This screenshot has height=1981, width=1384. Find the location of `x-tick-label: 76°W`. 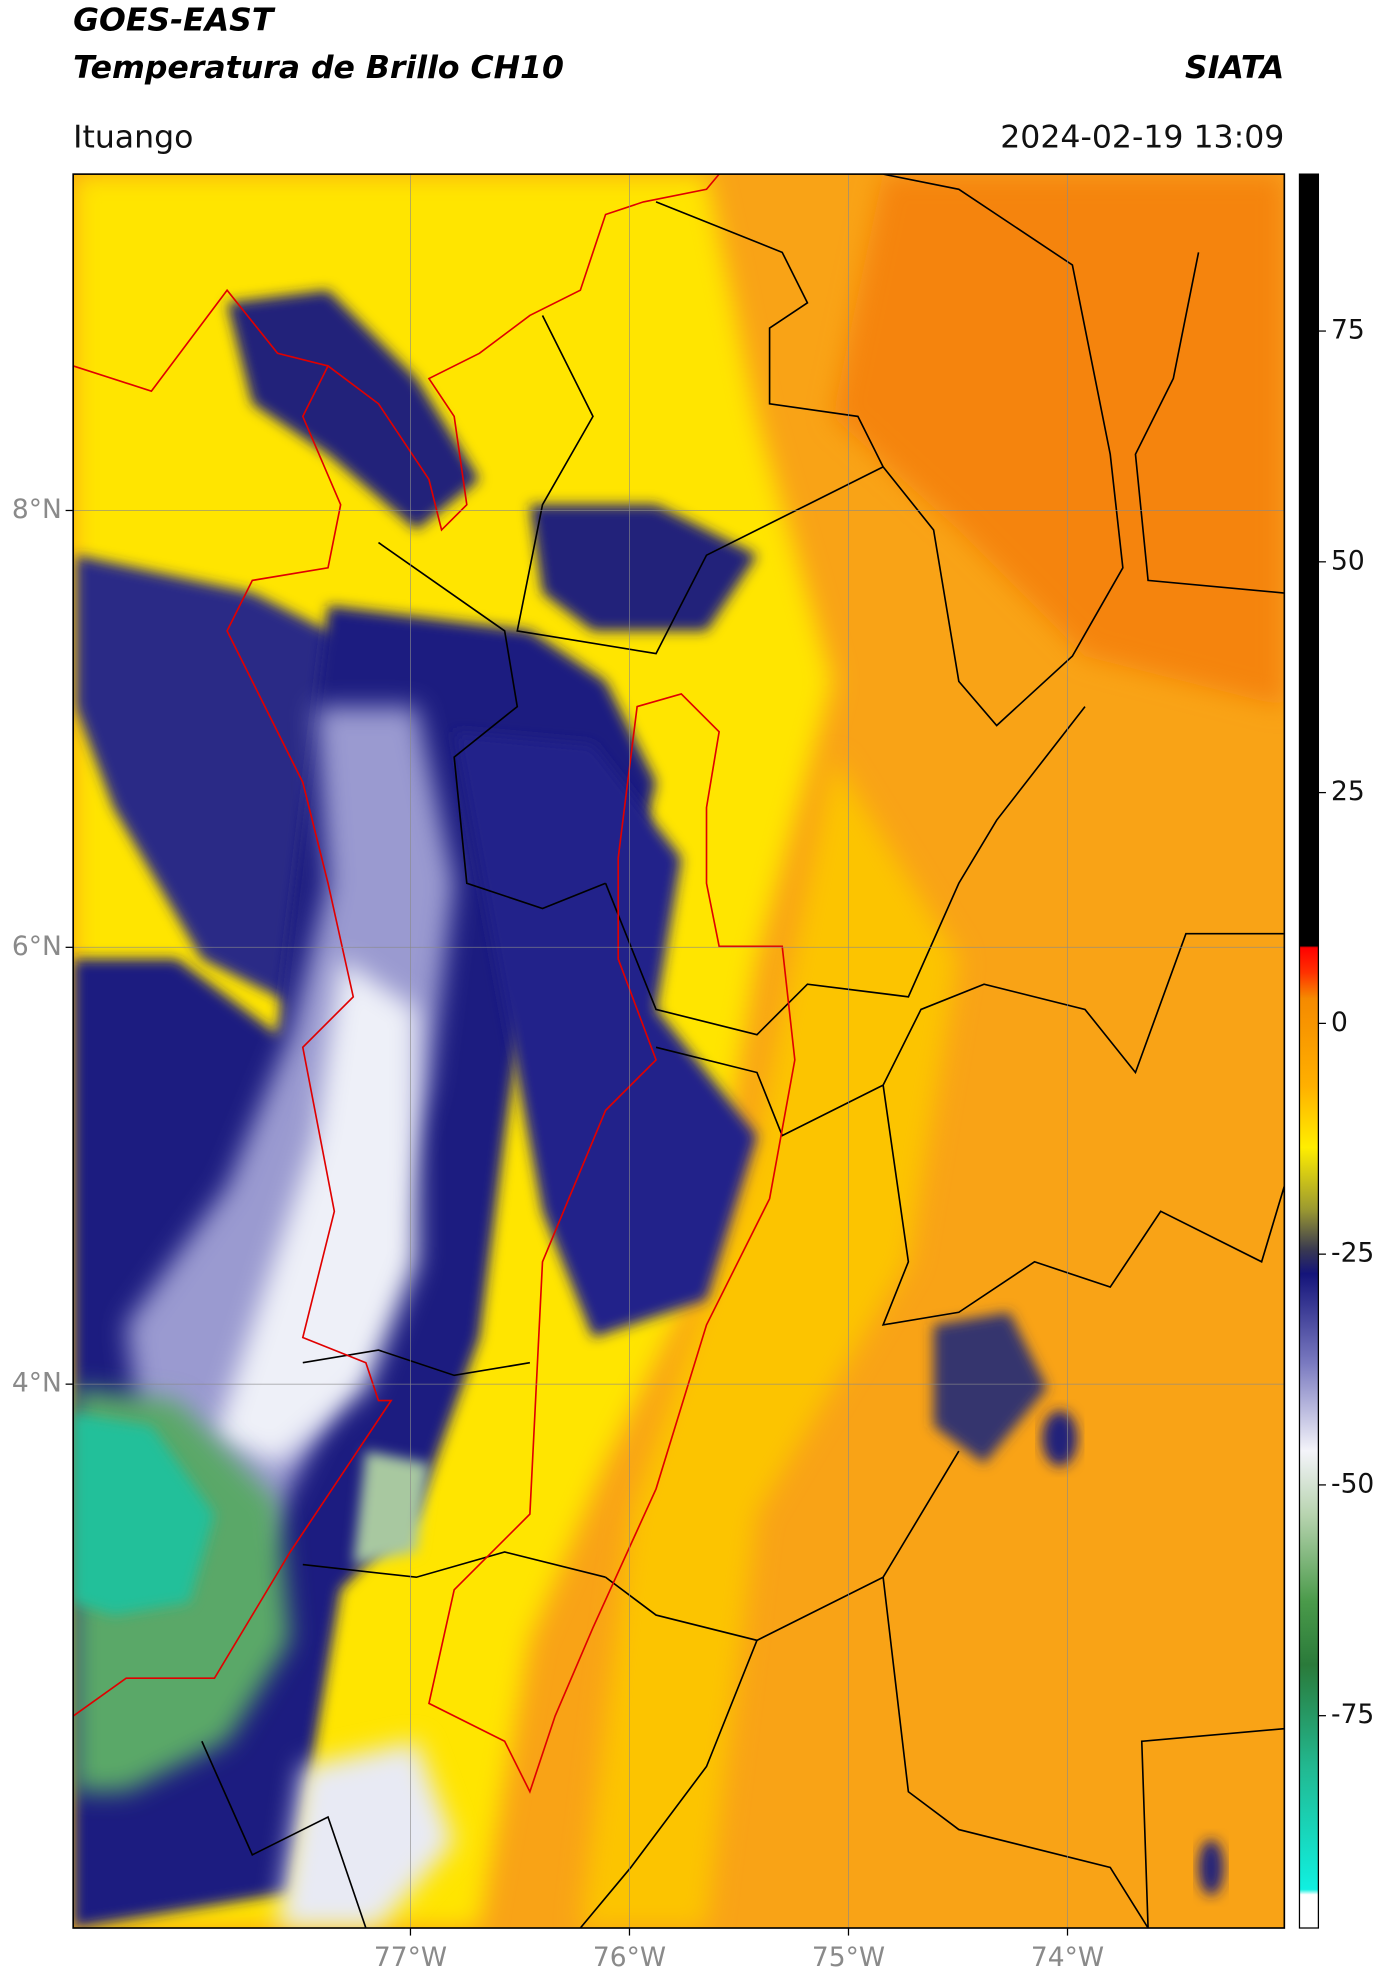

x-tick-label: 76°W is located at coordinates (629, 1957).